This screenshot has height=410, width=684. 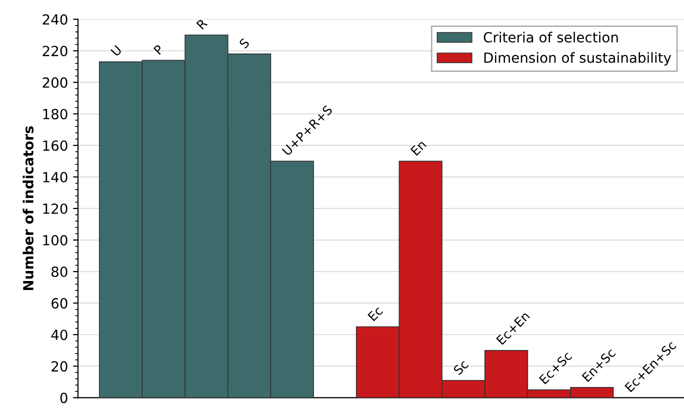 I want to click on annotation: S, so click(x=244, y=43).